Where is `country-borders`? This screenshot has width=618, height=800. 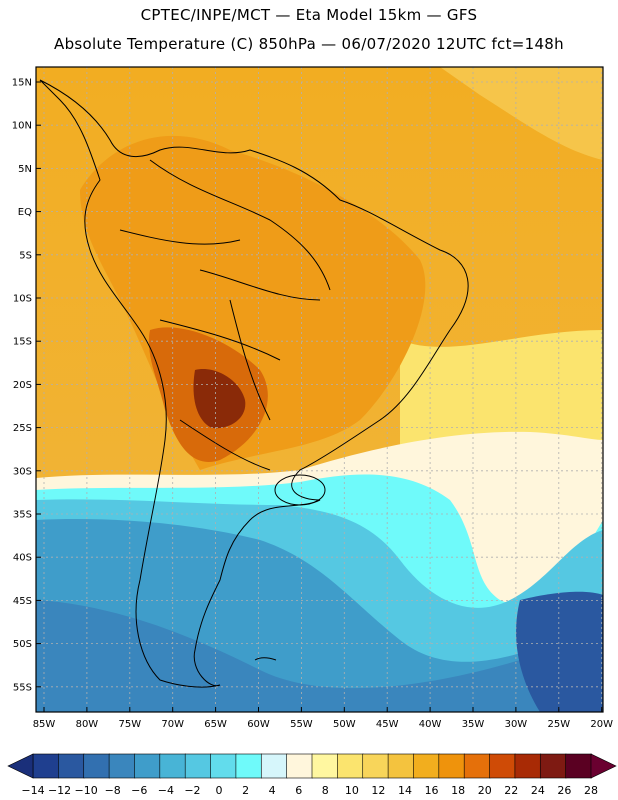
country-borders is located at coordinates (225, 315).